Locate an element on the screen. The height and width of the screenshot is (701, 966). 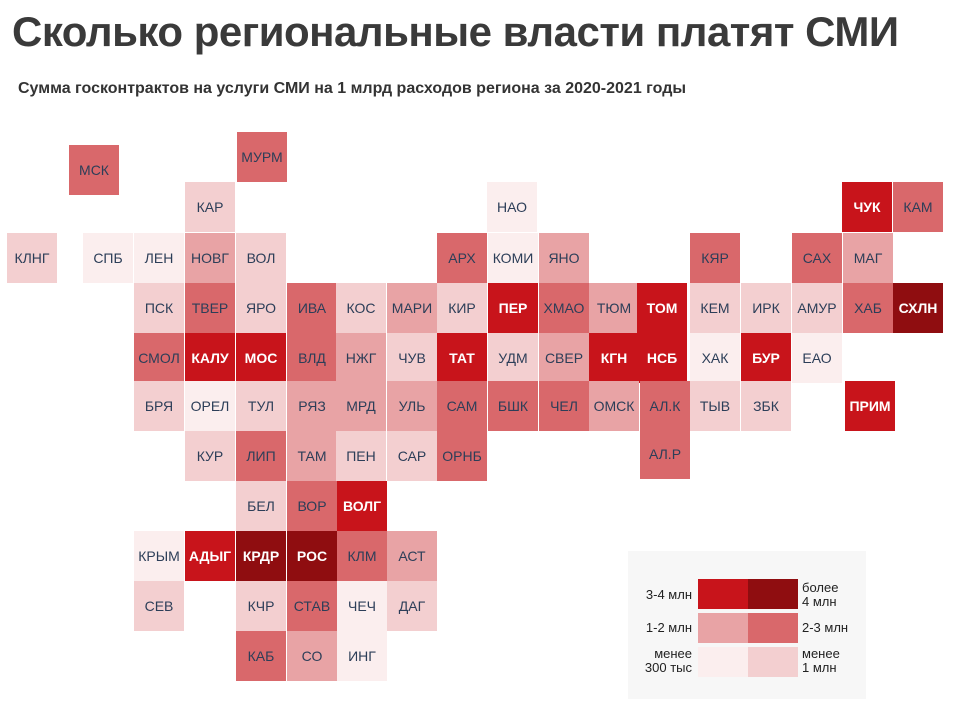
region-tile-udm: УДМ is located at coordinates (513, 358).